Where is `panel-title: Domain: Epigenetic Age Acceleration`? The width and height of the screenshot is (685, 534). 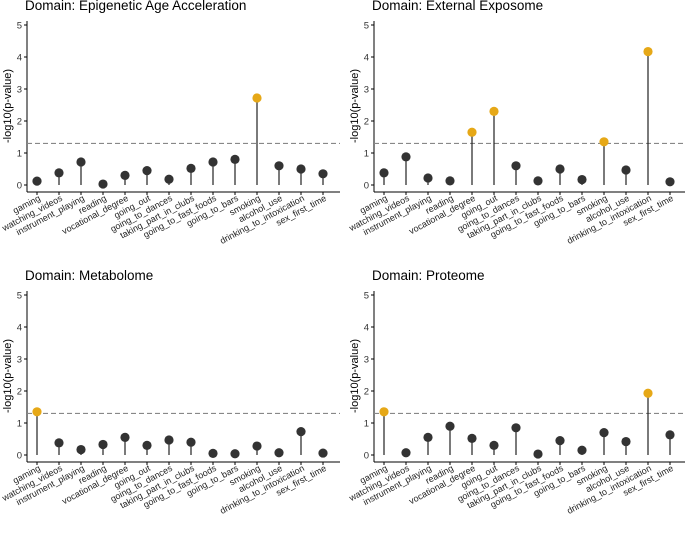
panel-title: Domain: Epigenetic Age Acceleration is located at coordinates (135, 6).